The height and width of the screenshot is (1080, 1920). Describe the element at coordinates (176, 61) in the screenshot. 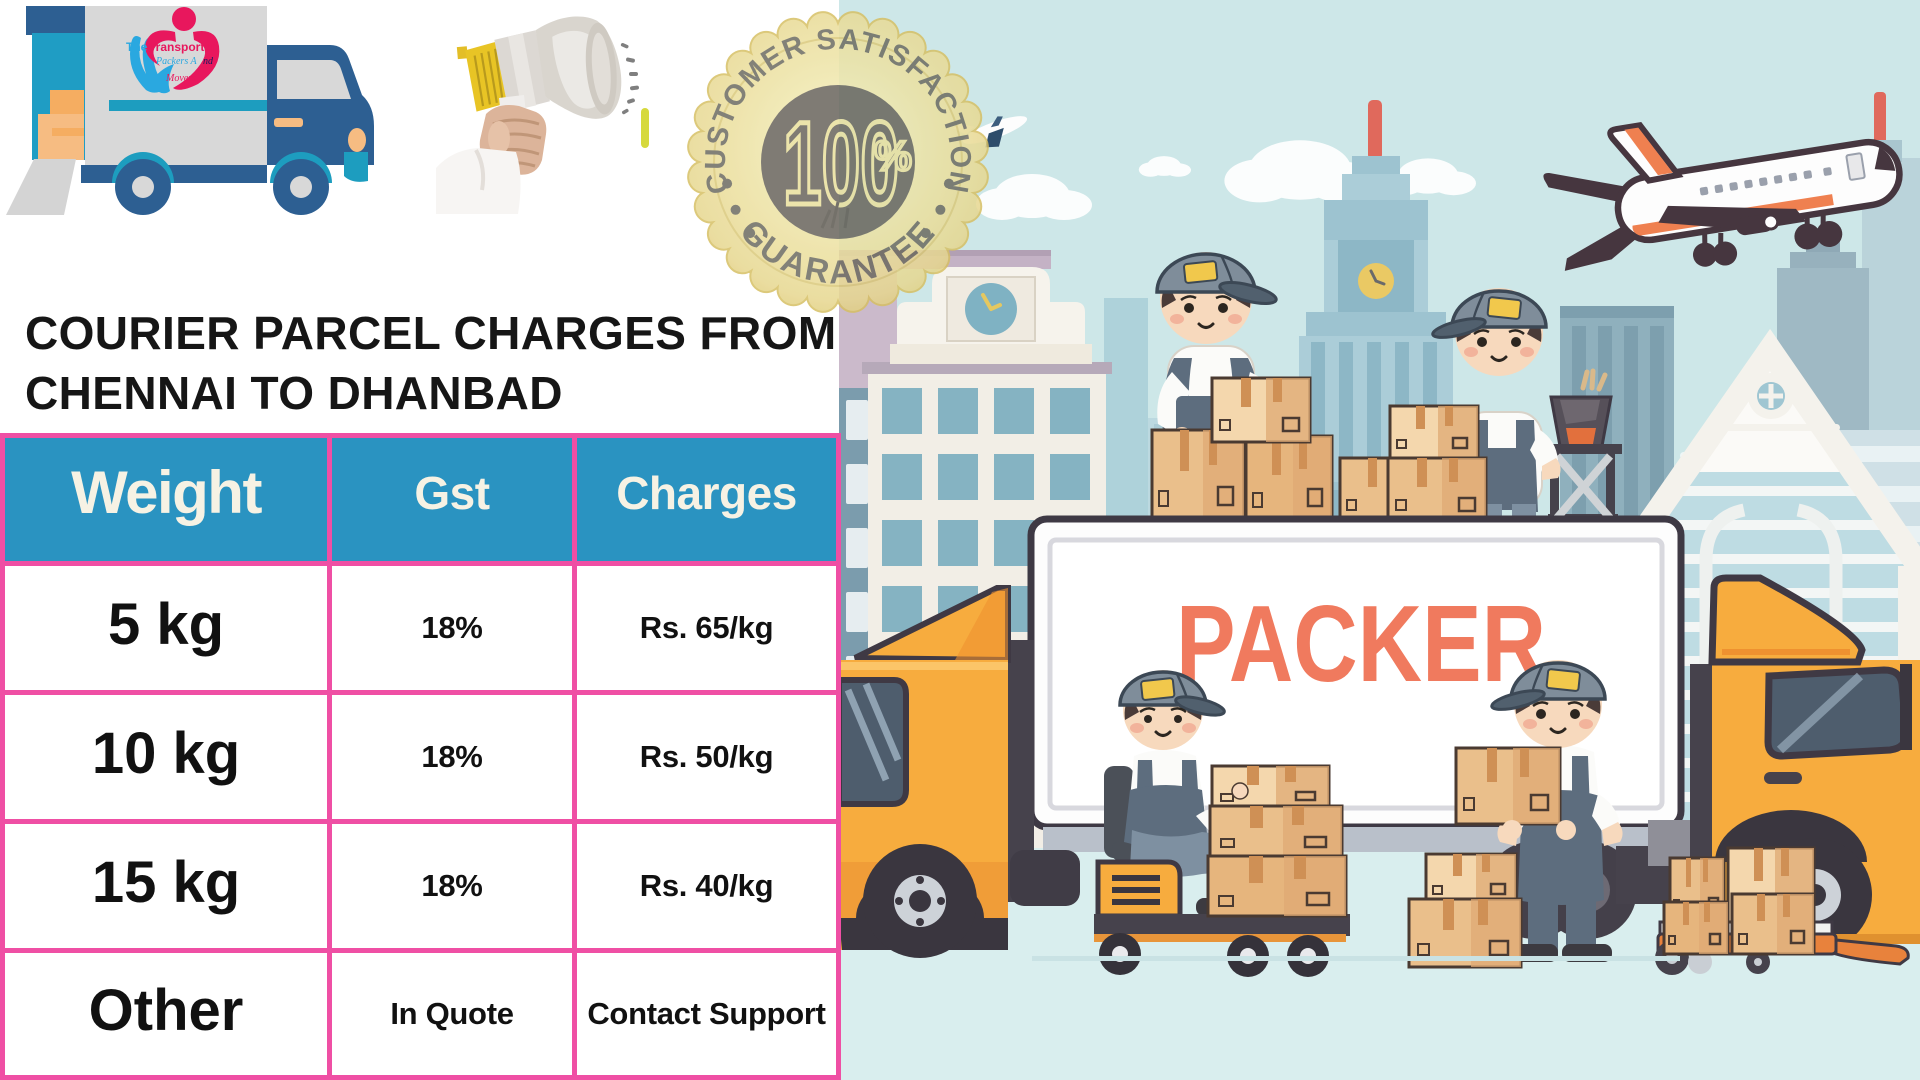

I see `svg-text: Packers A` at that location.